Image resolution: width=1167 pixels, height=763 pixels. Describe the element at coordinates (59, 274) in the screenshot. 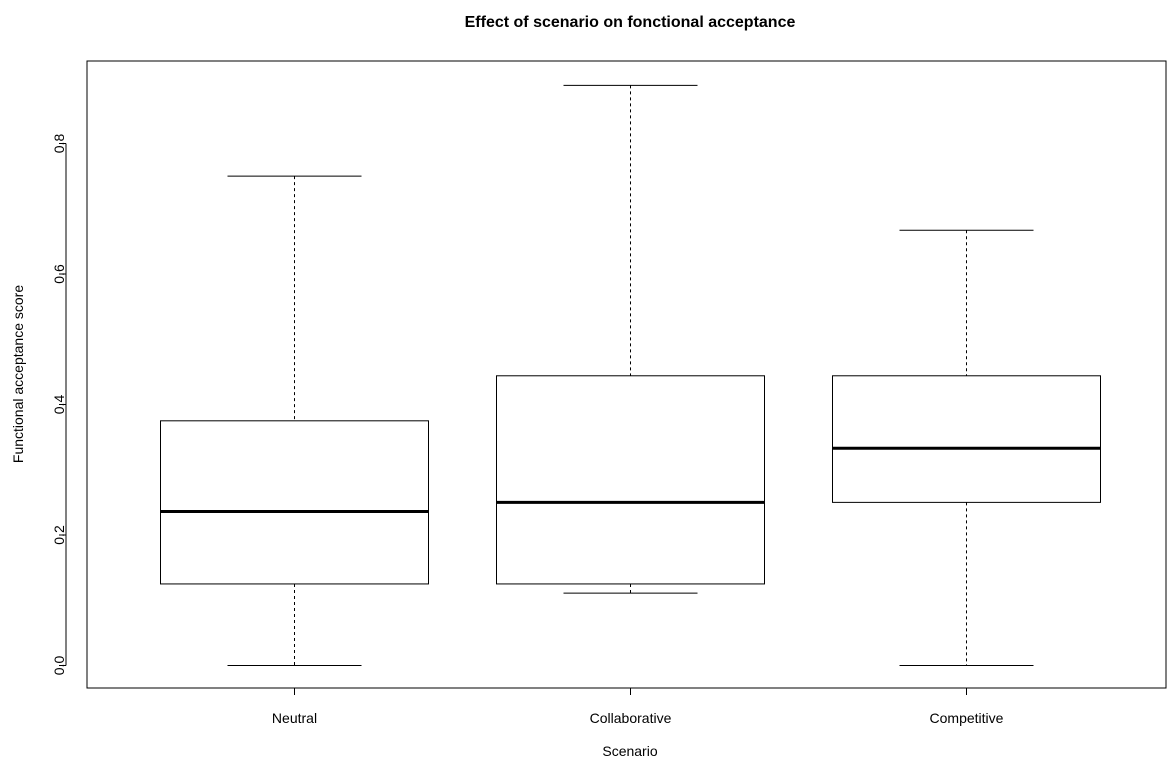

I see `y-tick-label: 0.6` at that location.